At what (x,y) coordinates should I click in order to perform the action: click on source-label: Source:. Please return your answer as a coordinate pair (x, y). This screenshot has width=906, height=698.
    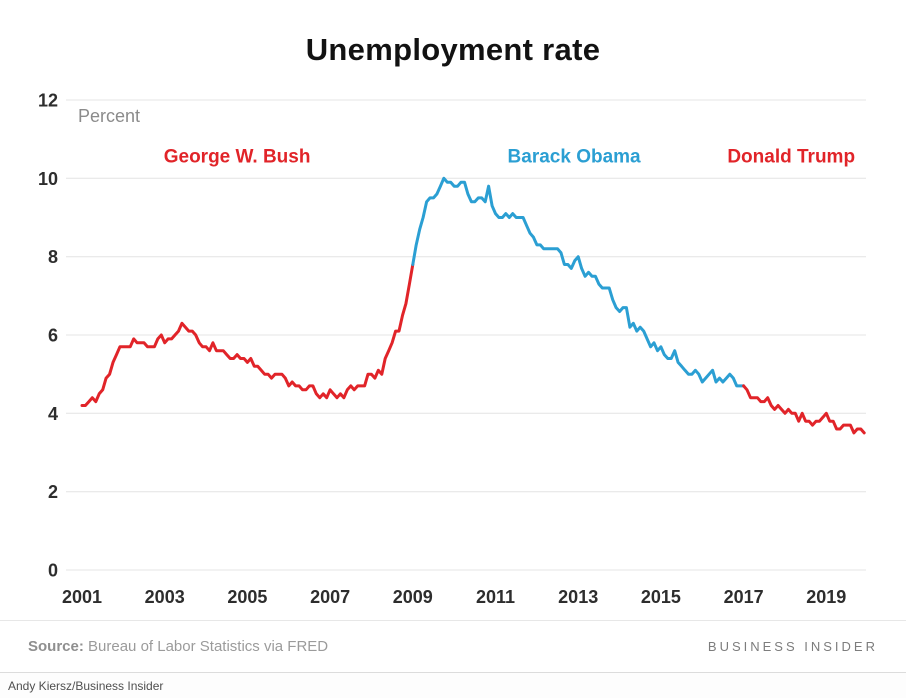
    Looking at the image, I should click on (56, 646).